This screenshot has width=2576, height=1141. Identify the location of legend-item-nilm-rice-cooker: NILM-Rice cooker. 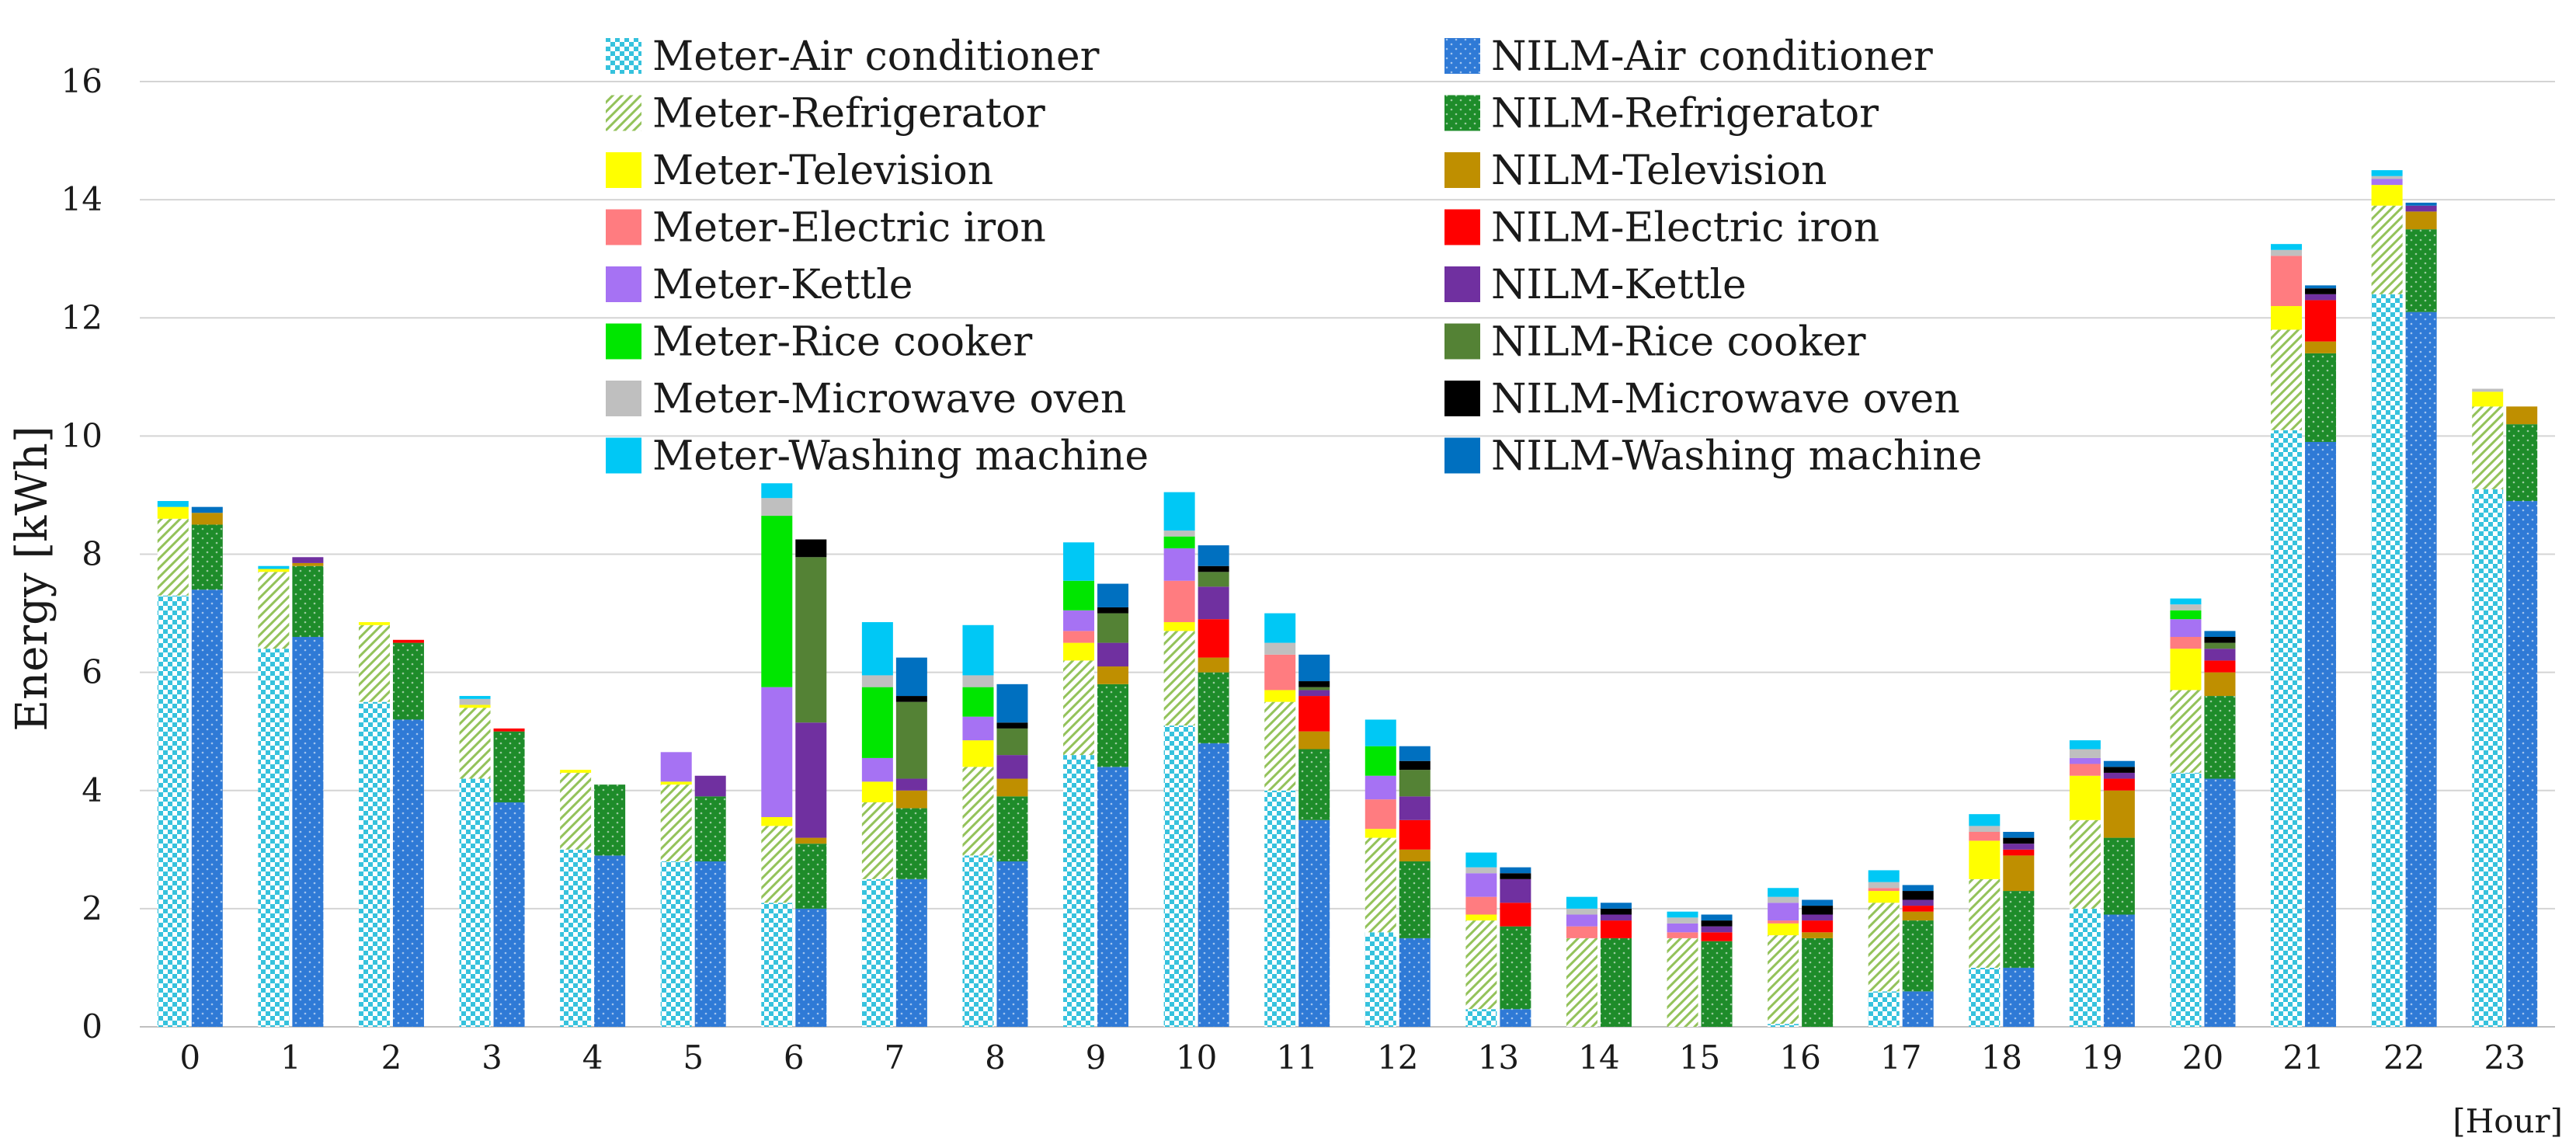
(1655, 342).